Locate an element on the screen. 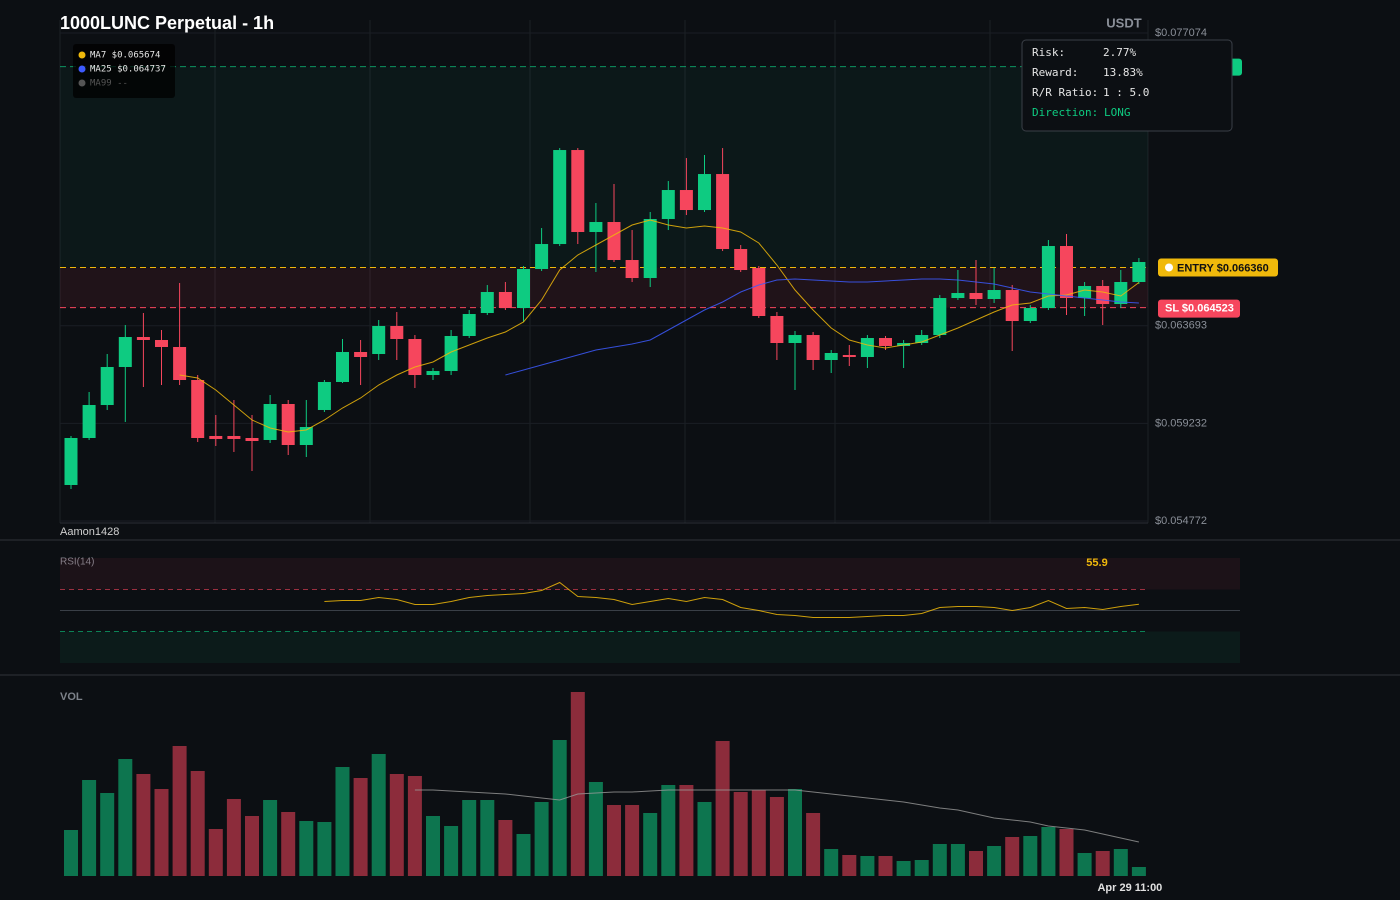  risk-zone is located at coordinates (604, 287).